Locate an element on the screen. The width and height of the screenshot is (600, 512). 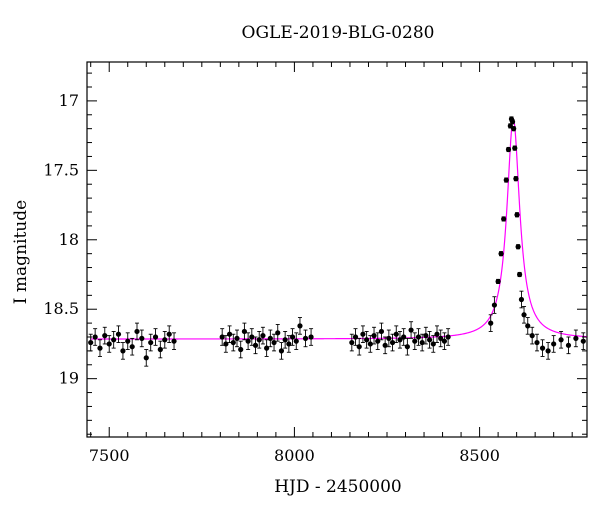
y-tick-label: 17 is located at coordinates (69, 100).